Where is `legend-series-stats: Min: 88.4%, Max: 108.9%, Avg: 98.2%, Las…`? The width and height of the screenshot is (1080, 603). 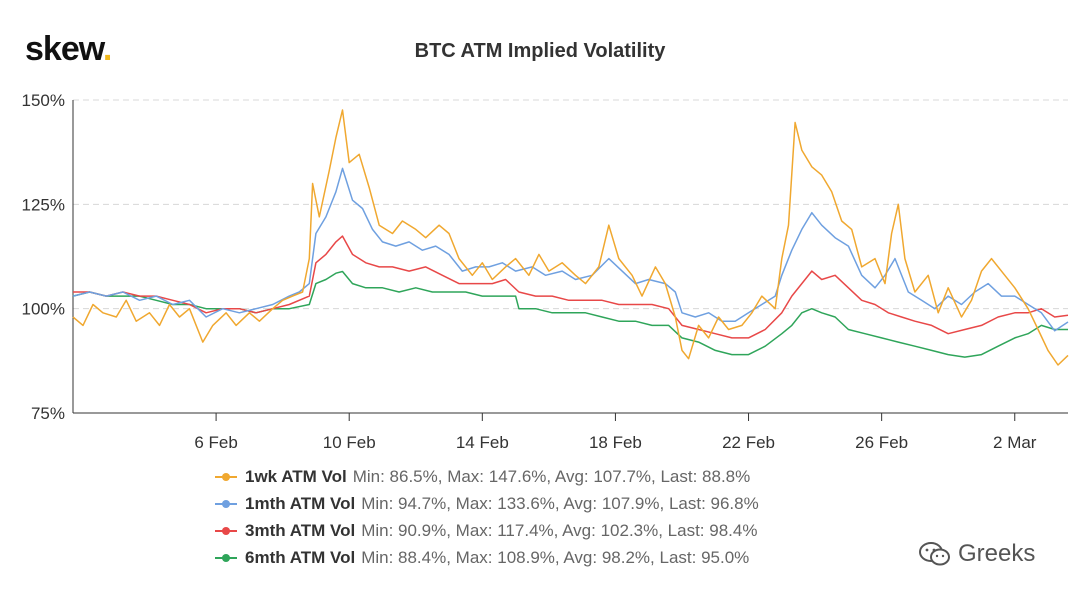
legend-series-stats: Min: 88.4%, Max: 108.9%, Avg: 98.2%, Las… is located at coordinates (555, 557).